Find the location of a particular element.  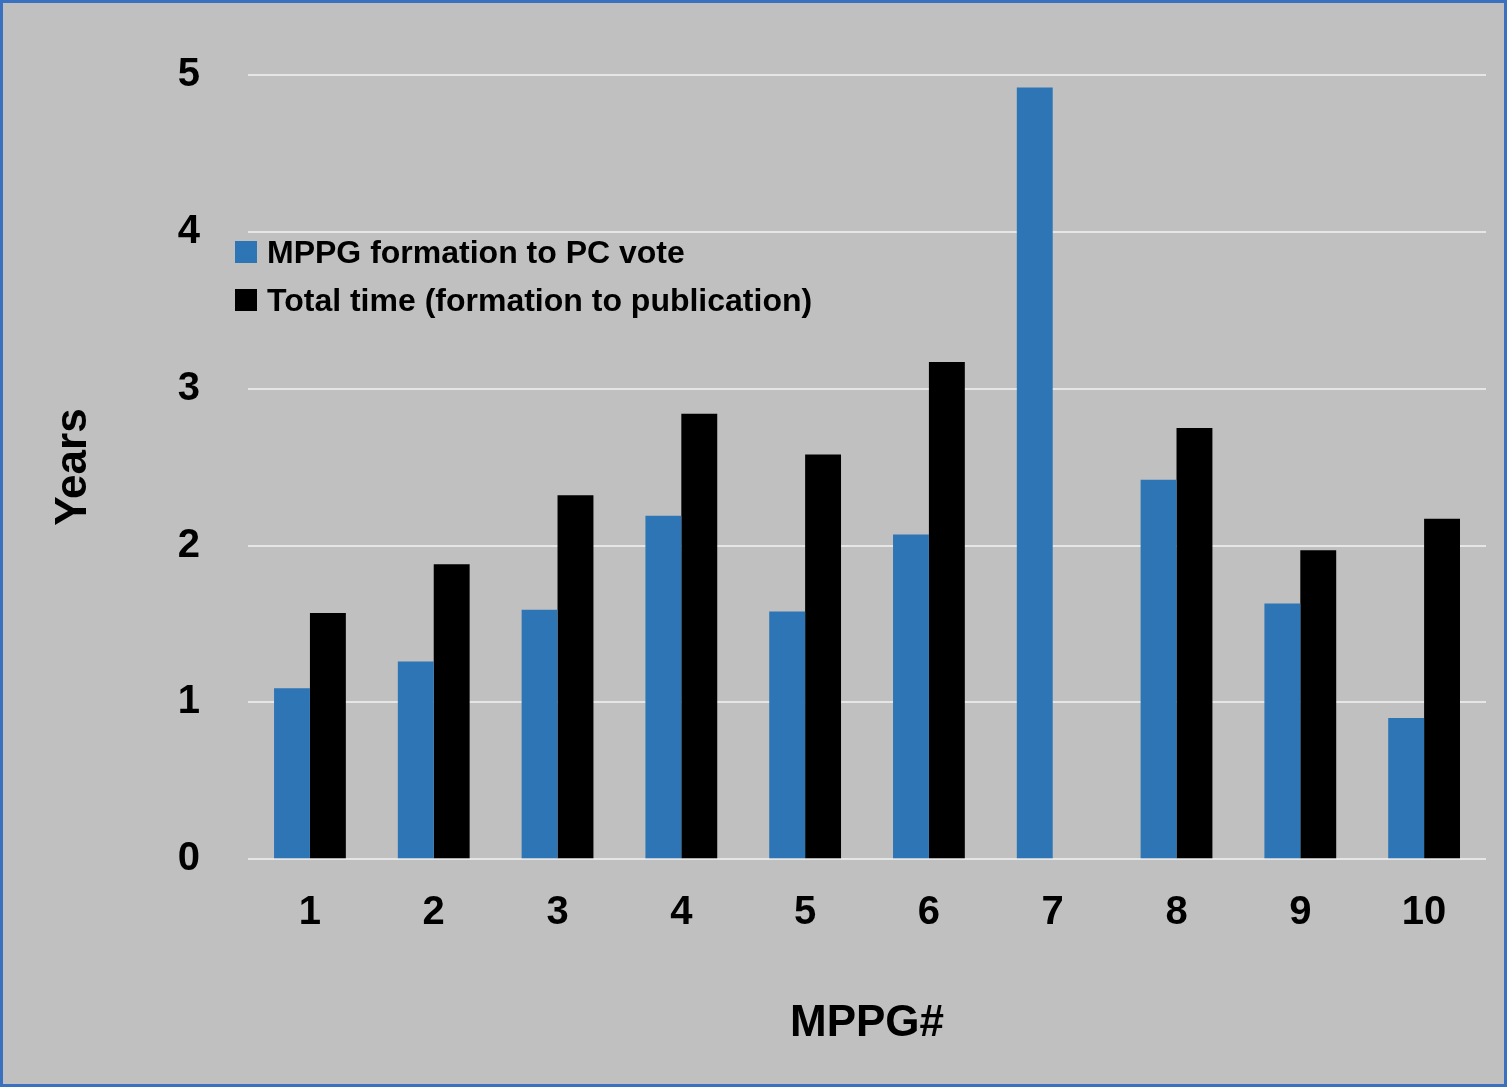

x-tick-label: 6 is located at coordinates (929, 910).